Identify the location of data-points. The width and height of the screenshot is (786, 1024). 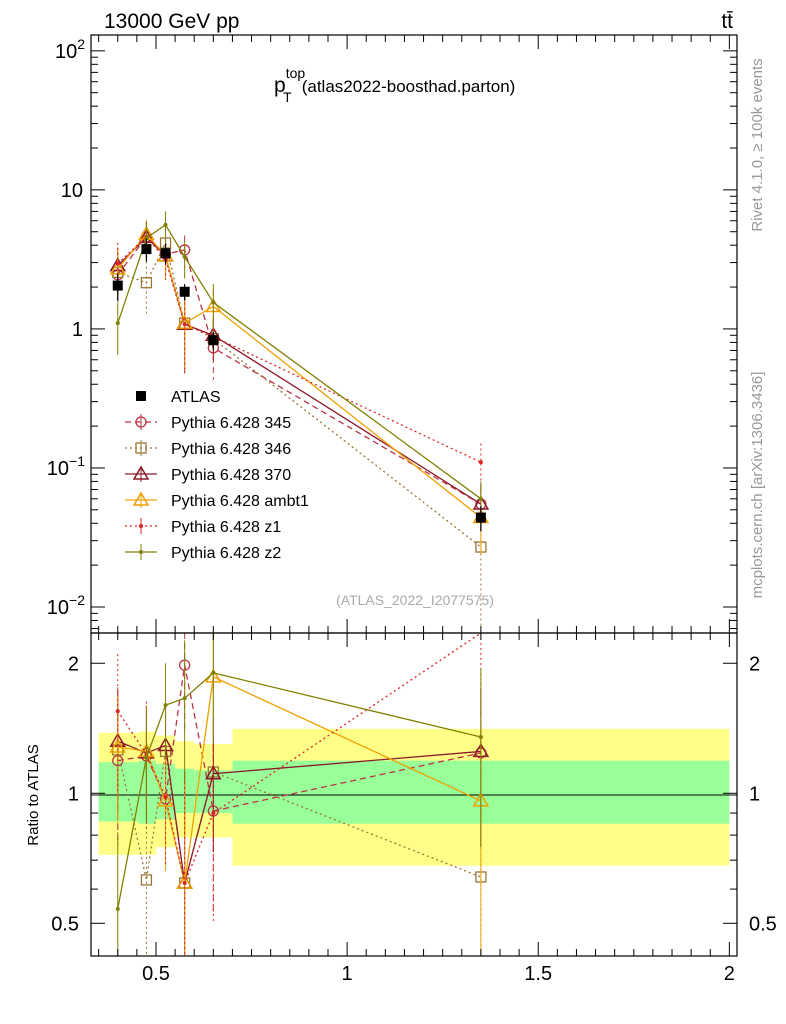
(299, 385).